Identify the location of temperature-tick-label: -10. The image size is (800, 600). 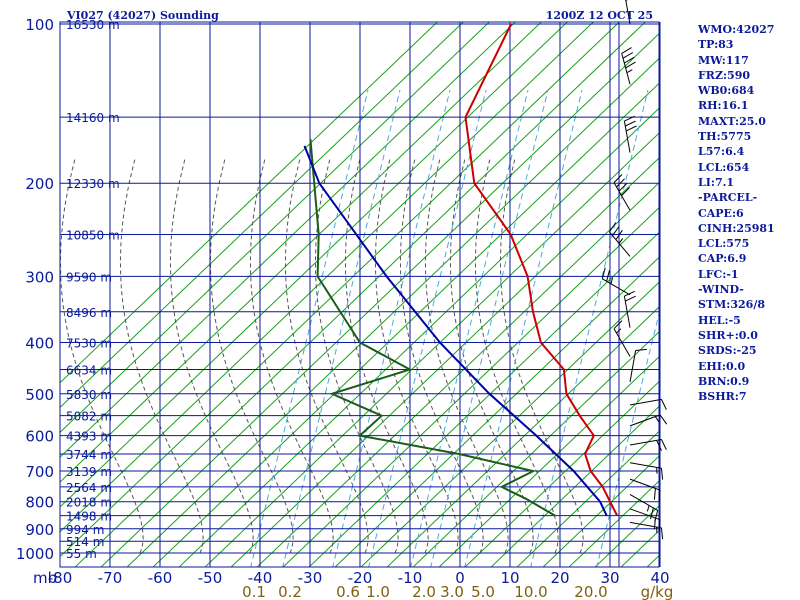
(410, 578).